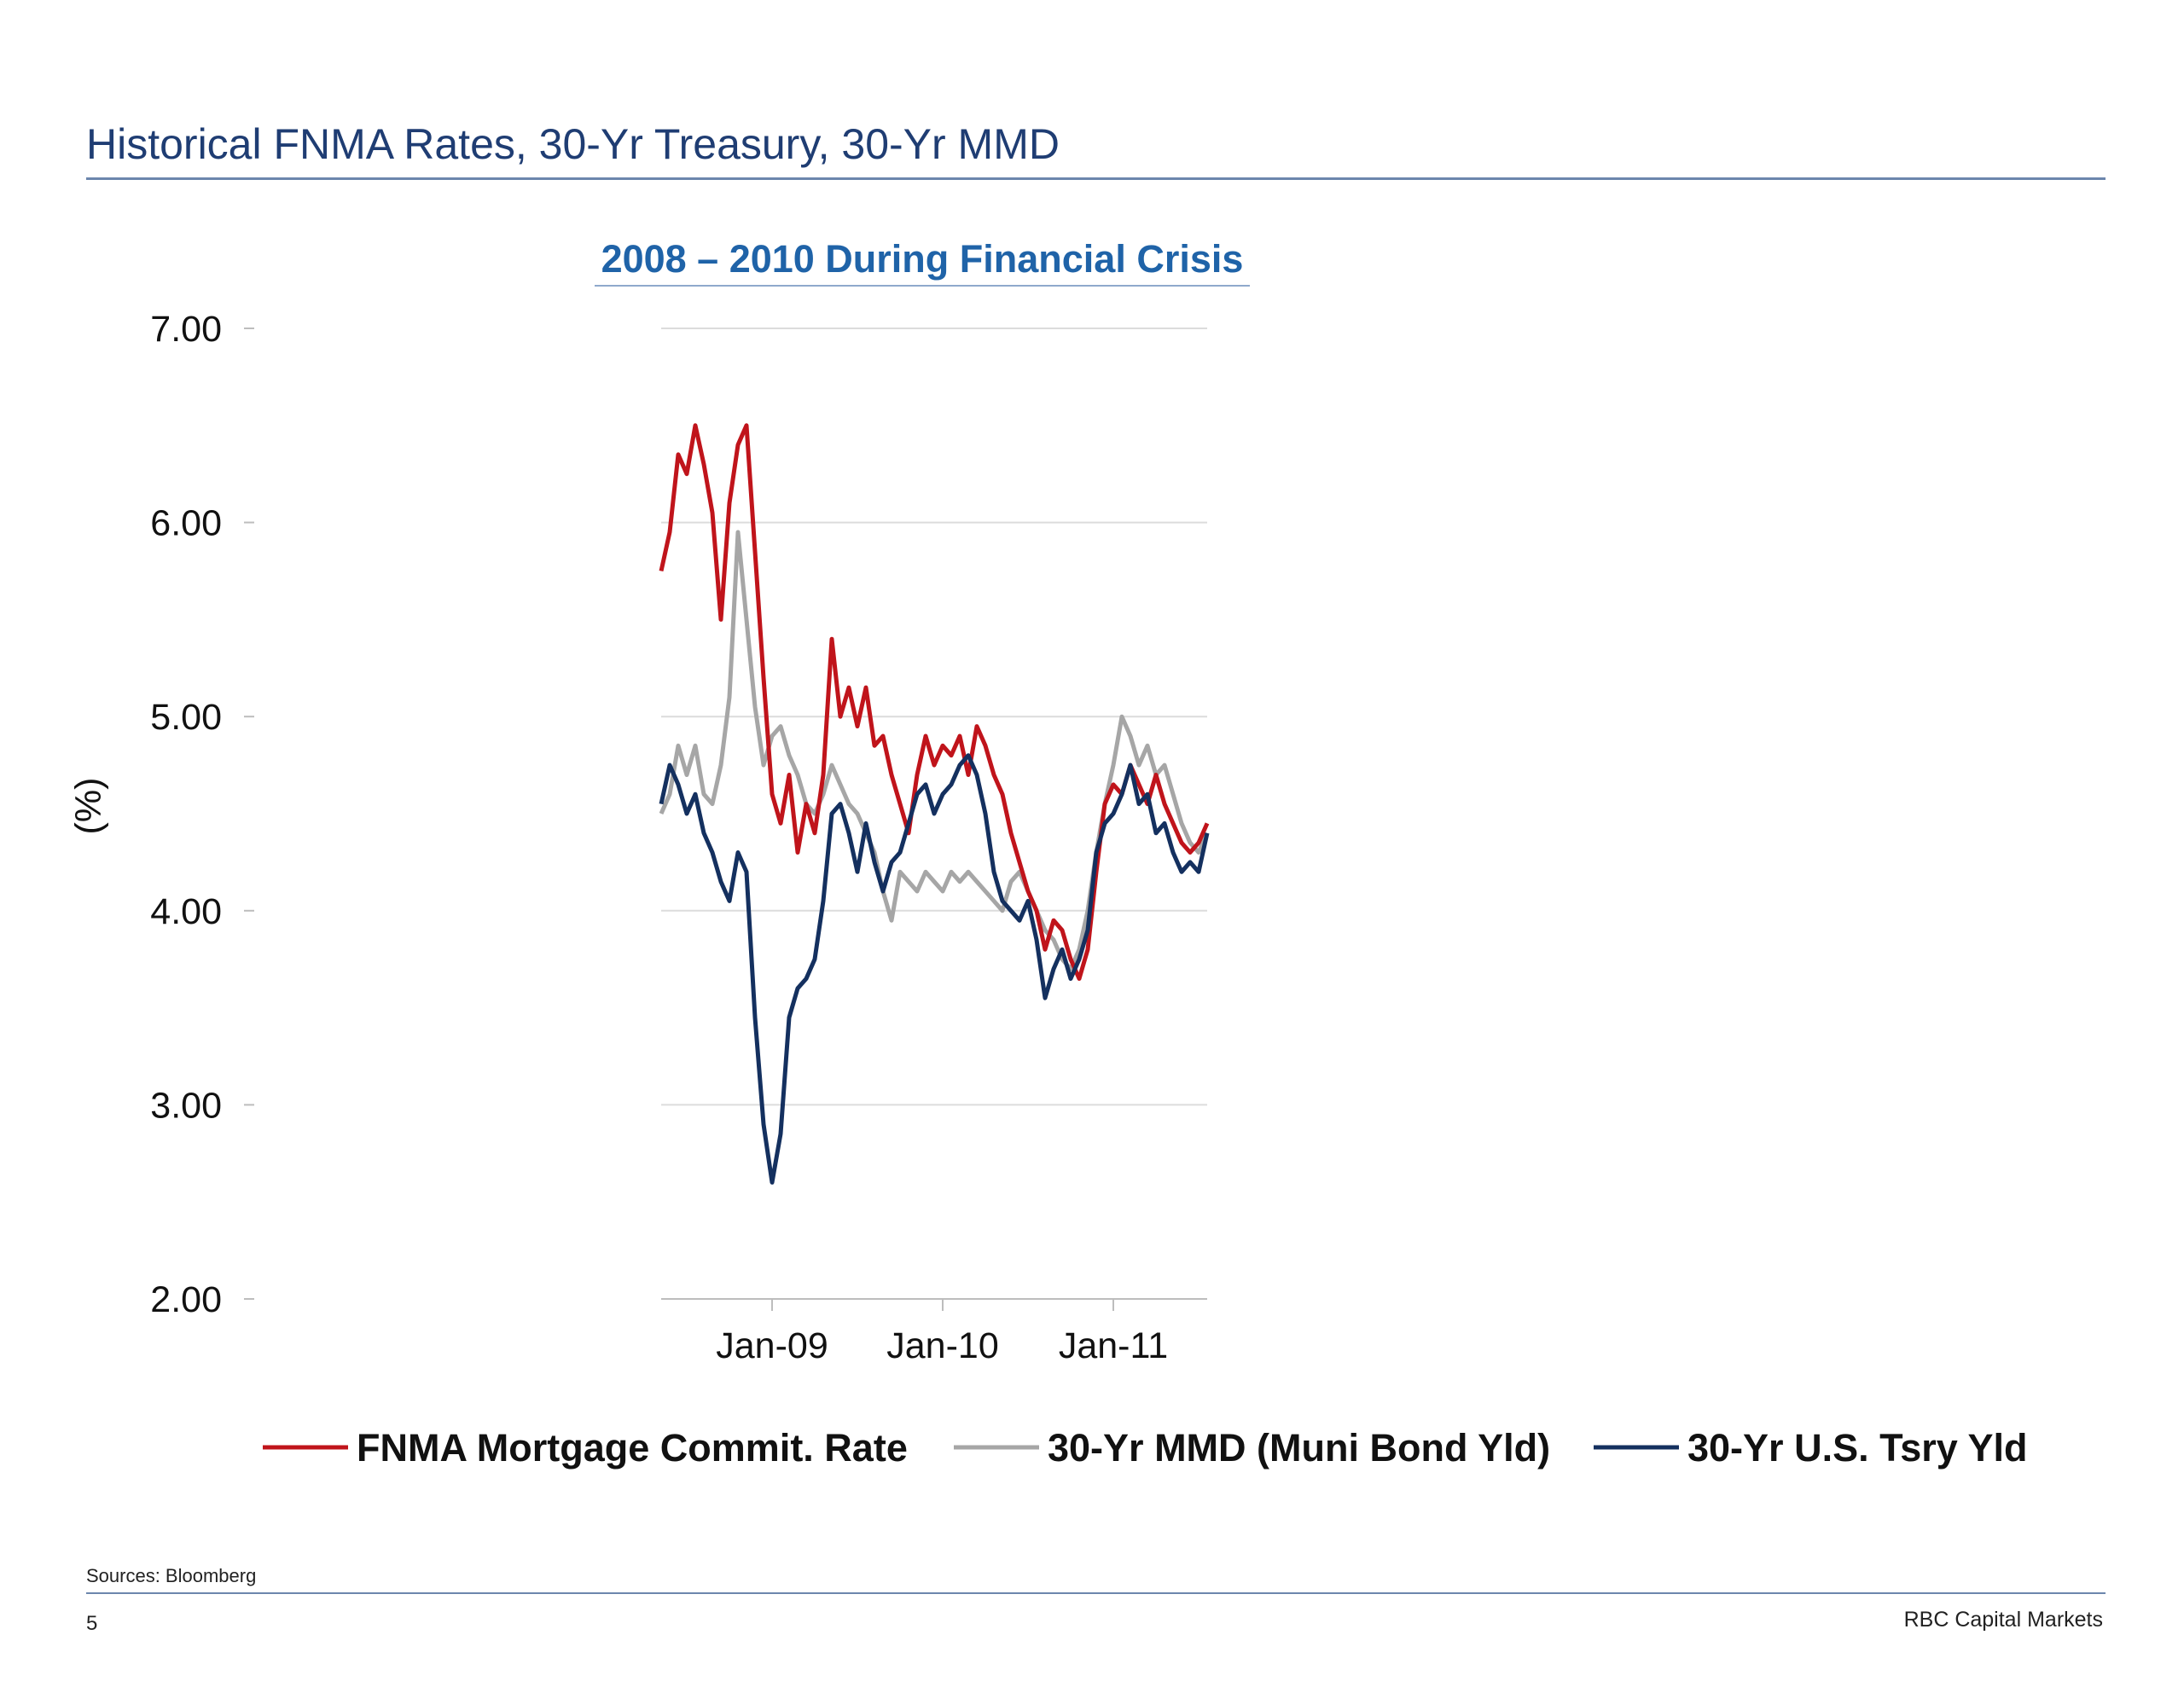 The image size is (2184, 1687). What do you see at coordinates (2003, 1620) in the screenshot?
I see `brand-name: RBC Capital Markets` at bounding box center [2003, 1620].